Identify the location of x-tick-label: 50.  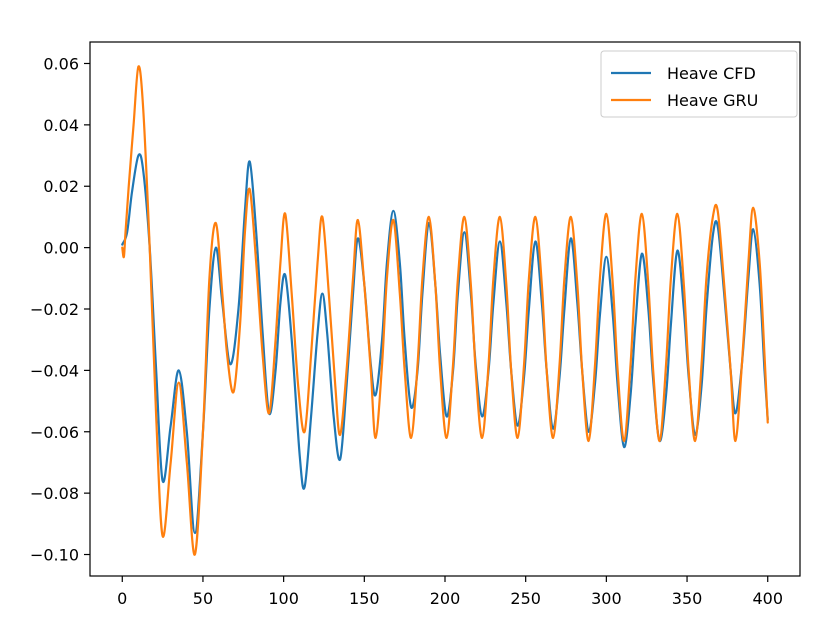
(203, 598).